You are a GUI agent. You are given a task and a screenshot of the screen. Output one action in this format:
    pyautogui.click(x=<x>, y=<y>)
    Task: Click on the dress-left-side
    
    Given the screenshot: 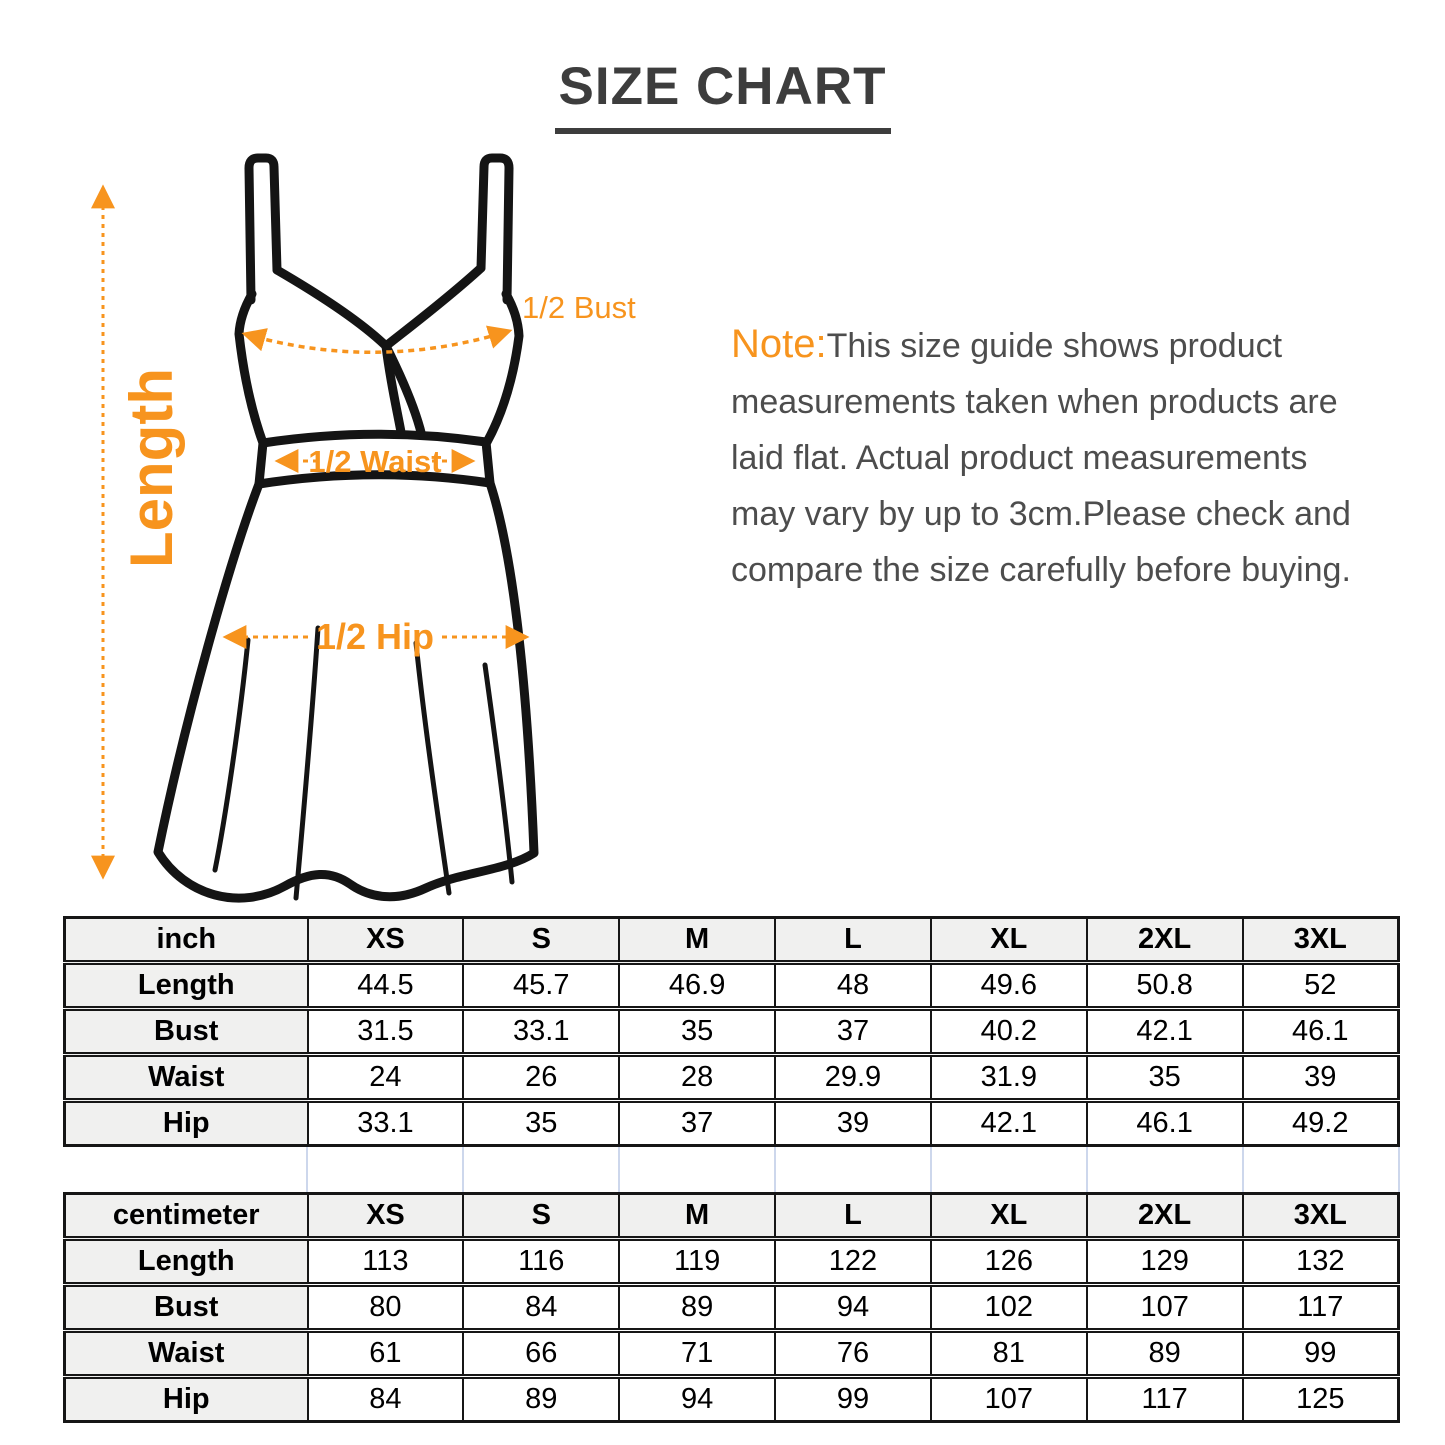 What is the action you would take?
    pyautogui.click(x=251, y=368)
    